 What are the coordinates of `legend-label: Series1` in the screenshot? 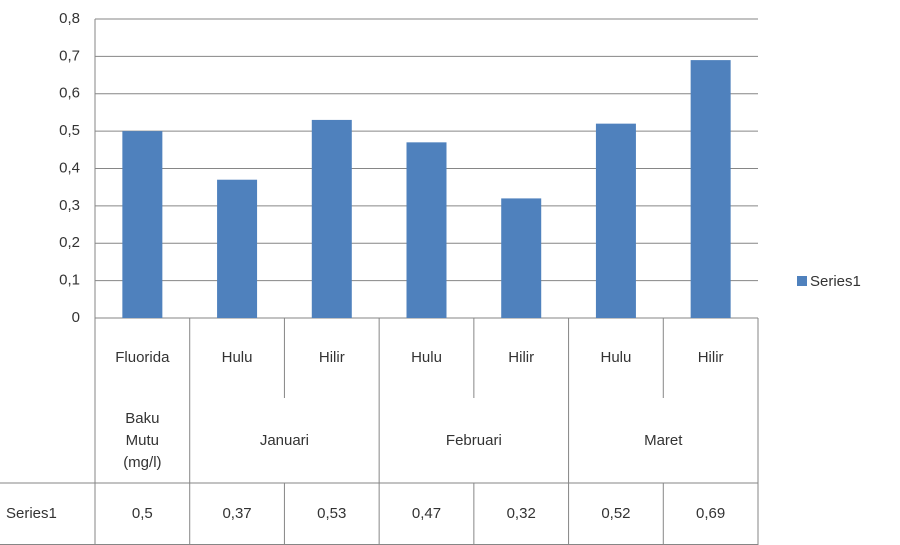 It's located at (835, 281).